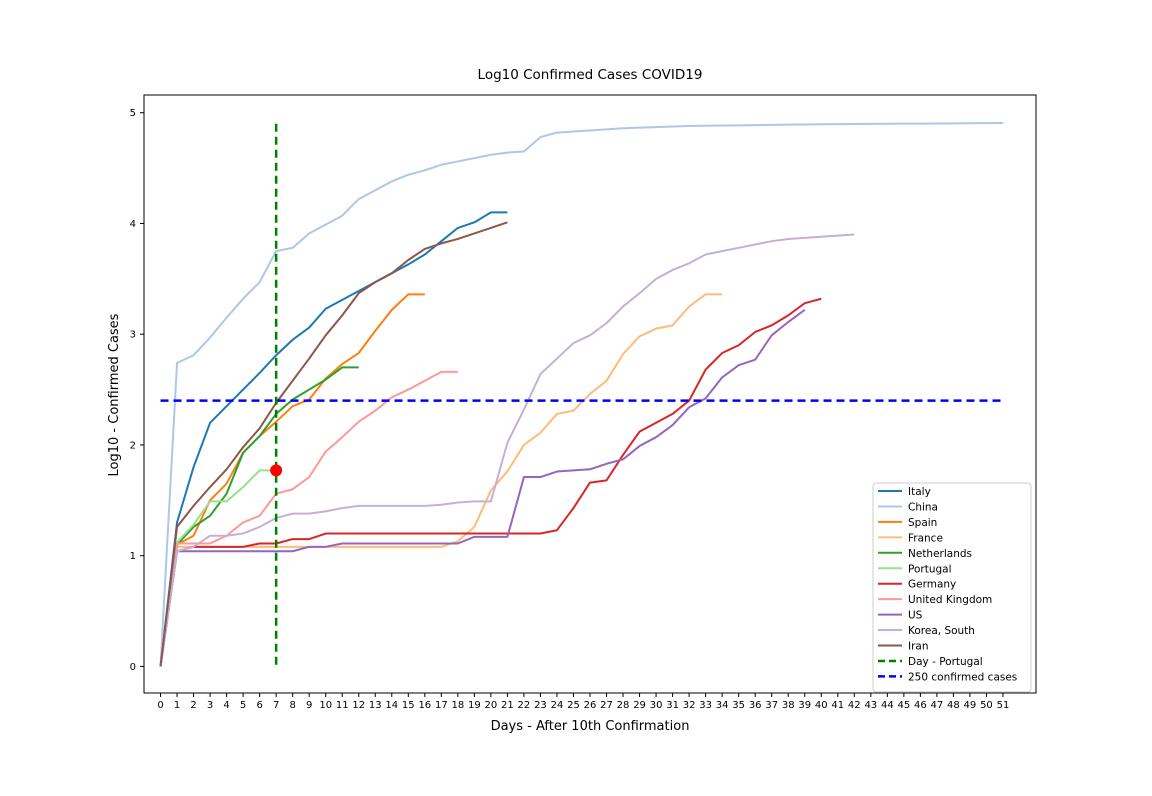 This screenshot has height=796, width=1152. I want to click on x-tick-label: 42, so click(854, 705).